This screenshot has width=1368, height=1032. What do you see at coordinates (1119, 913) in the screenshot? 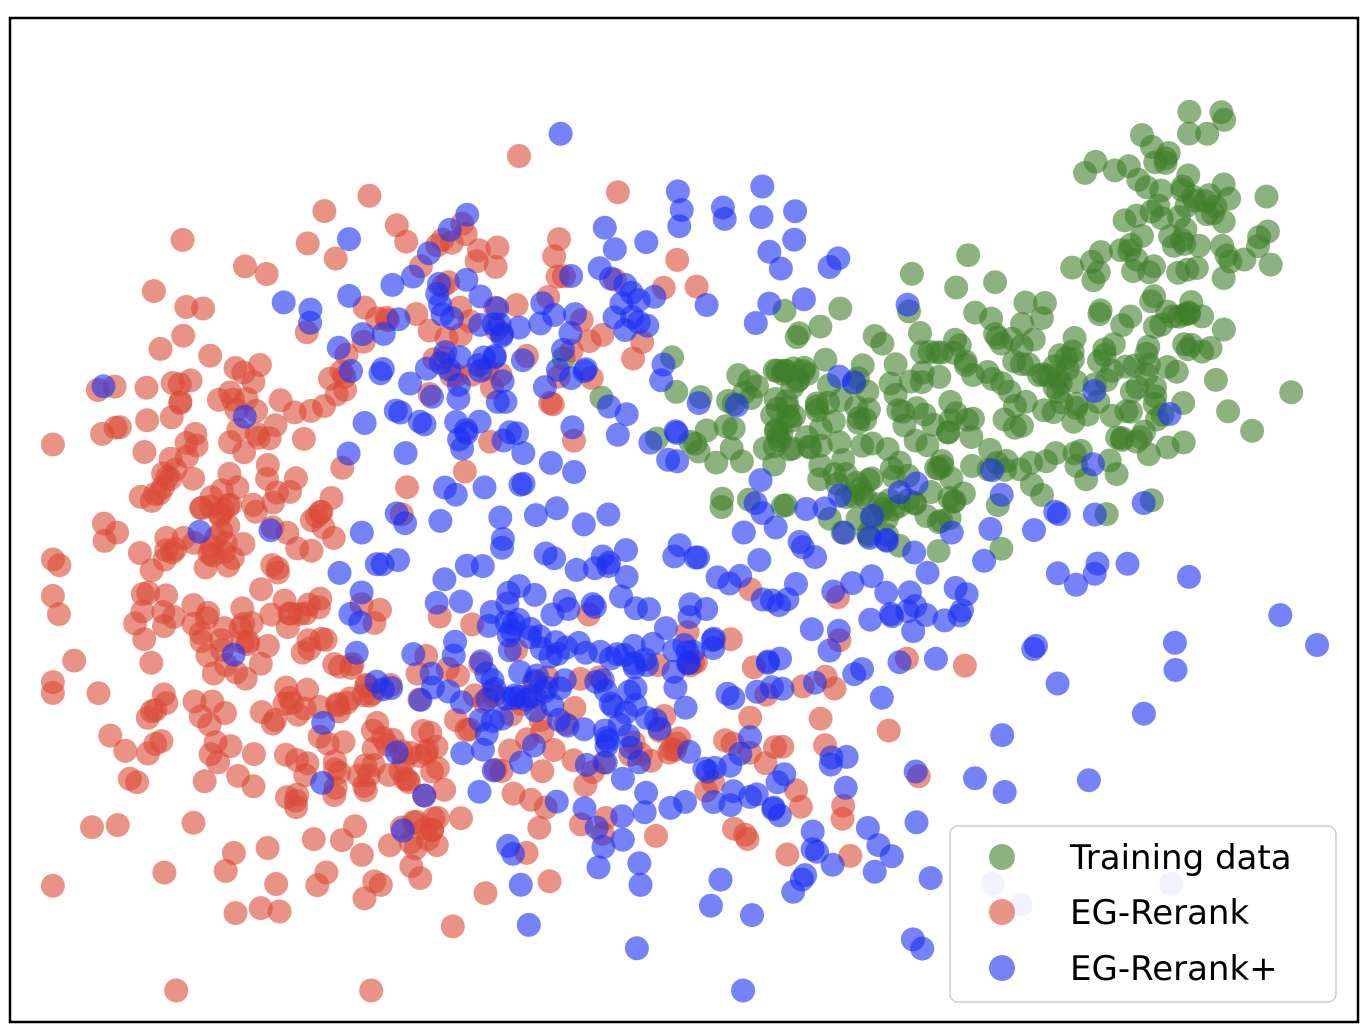
I see `legend-entry-eg-rerank: EG-Rerank` at bounding box center [1119, 913].